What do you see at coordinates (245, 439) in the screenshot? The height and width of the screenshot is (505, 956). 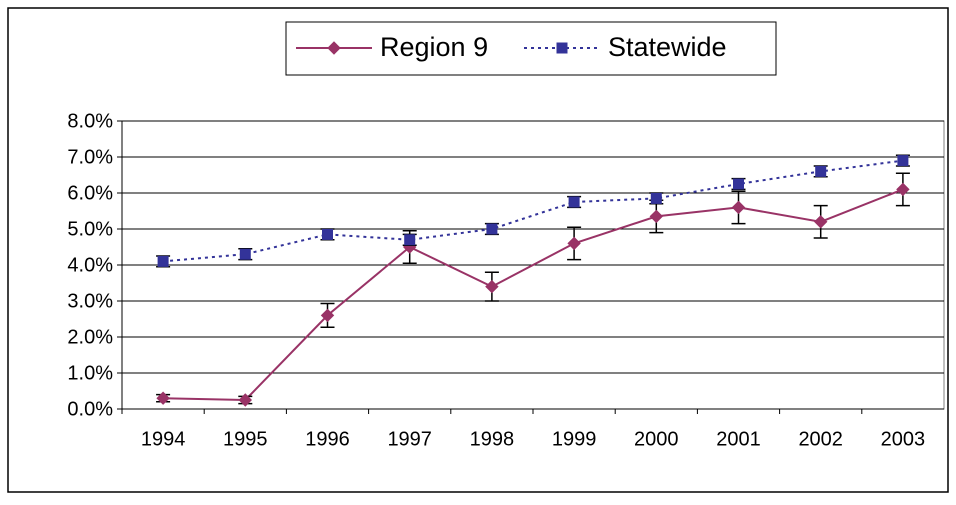 I see `x-tick-label: 1995` at bounding box center [245, 439].